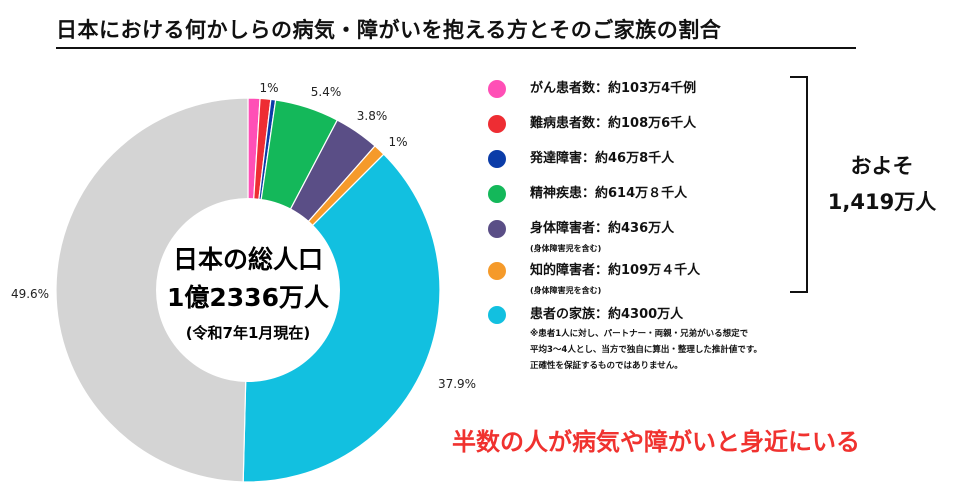 This screenshot has height=502, width=960. I want to click on legend-item-physical: 身体障害者：約436万人 (身体障害児を含む), so click(581, 238).